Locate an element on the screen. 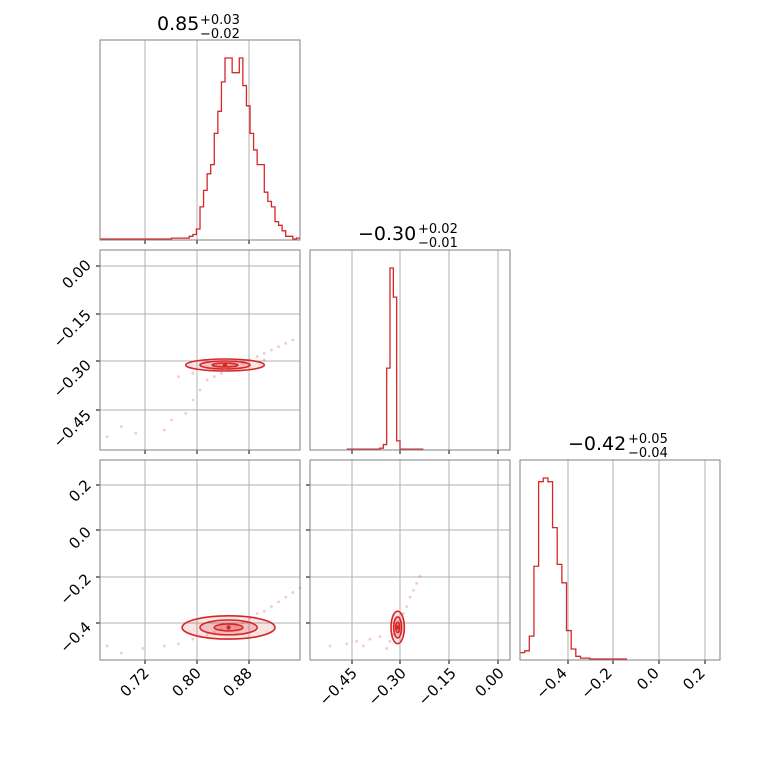 The width and height of the screenshot is (760, 760). title-param-3-minus: −0.04 is located at coordinates (648, 453).